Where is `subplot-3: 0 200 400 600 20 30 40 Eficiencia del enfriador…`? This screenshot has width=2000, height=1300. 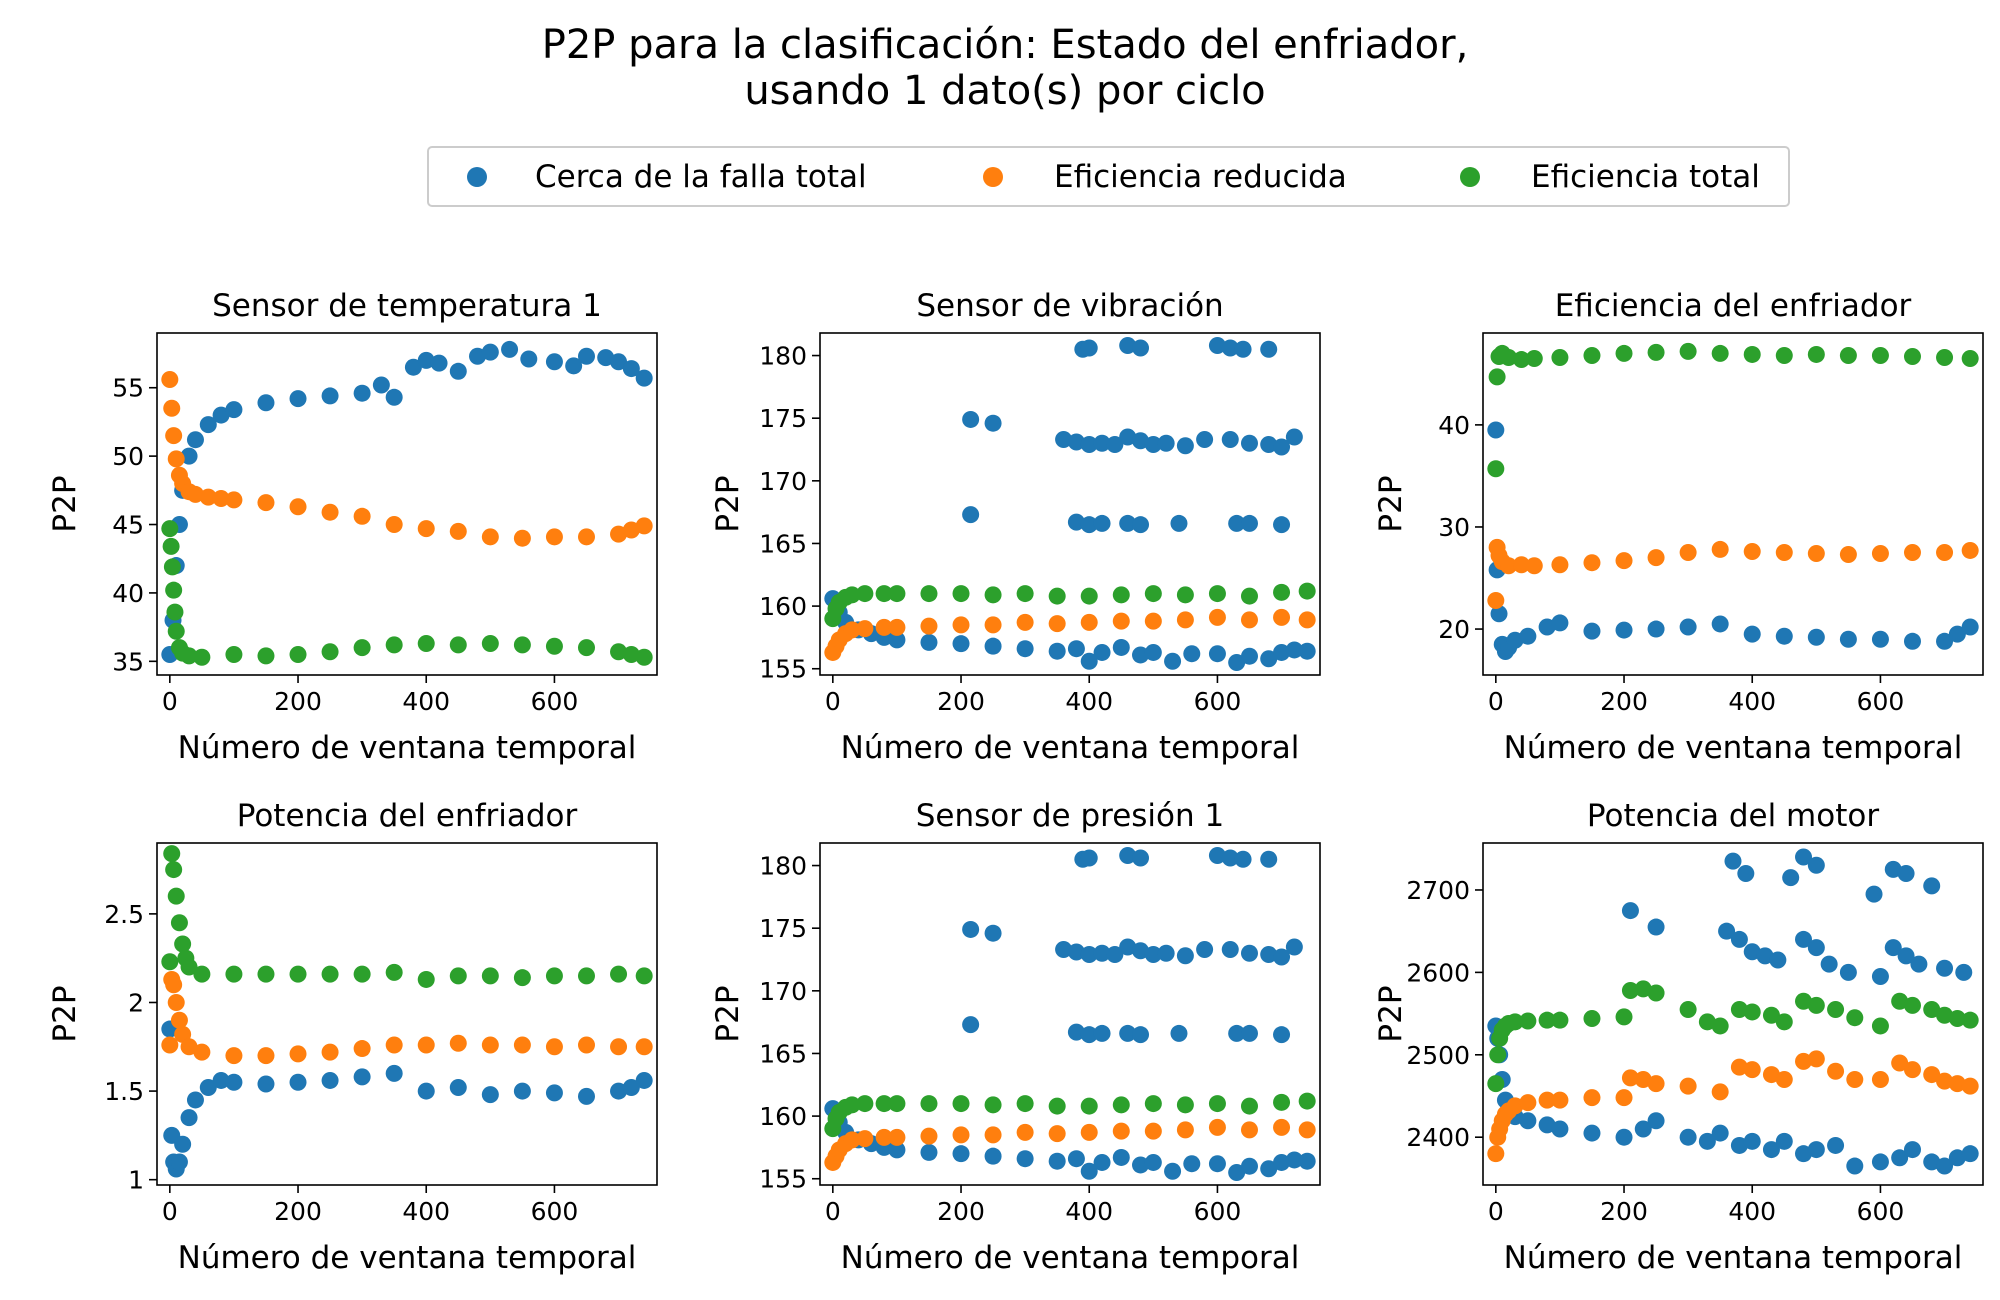
subplot-3: 0 200 400 600 20 30 40 Eficiencia del enfriador… is located at coordinates (1678, 527).